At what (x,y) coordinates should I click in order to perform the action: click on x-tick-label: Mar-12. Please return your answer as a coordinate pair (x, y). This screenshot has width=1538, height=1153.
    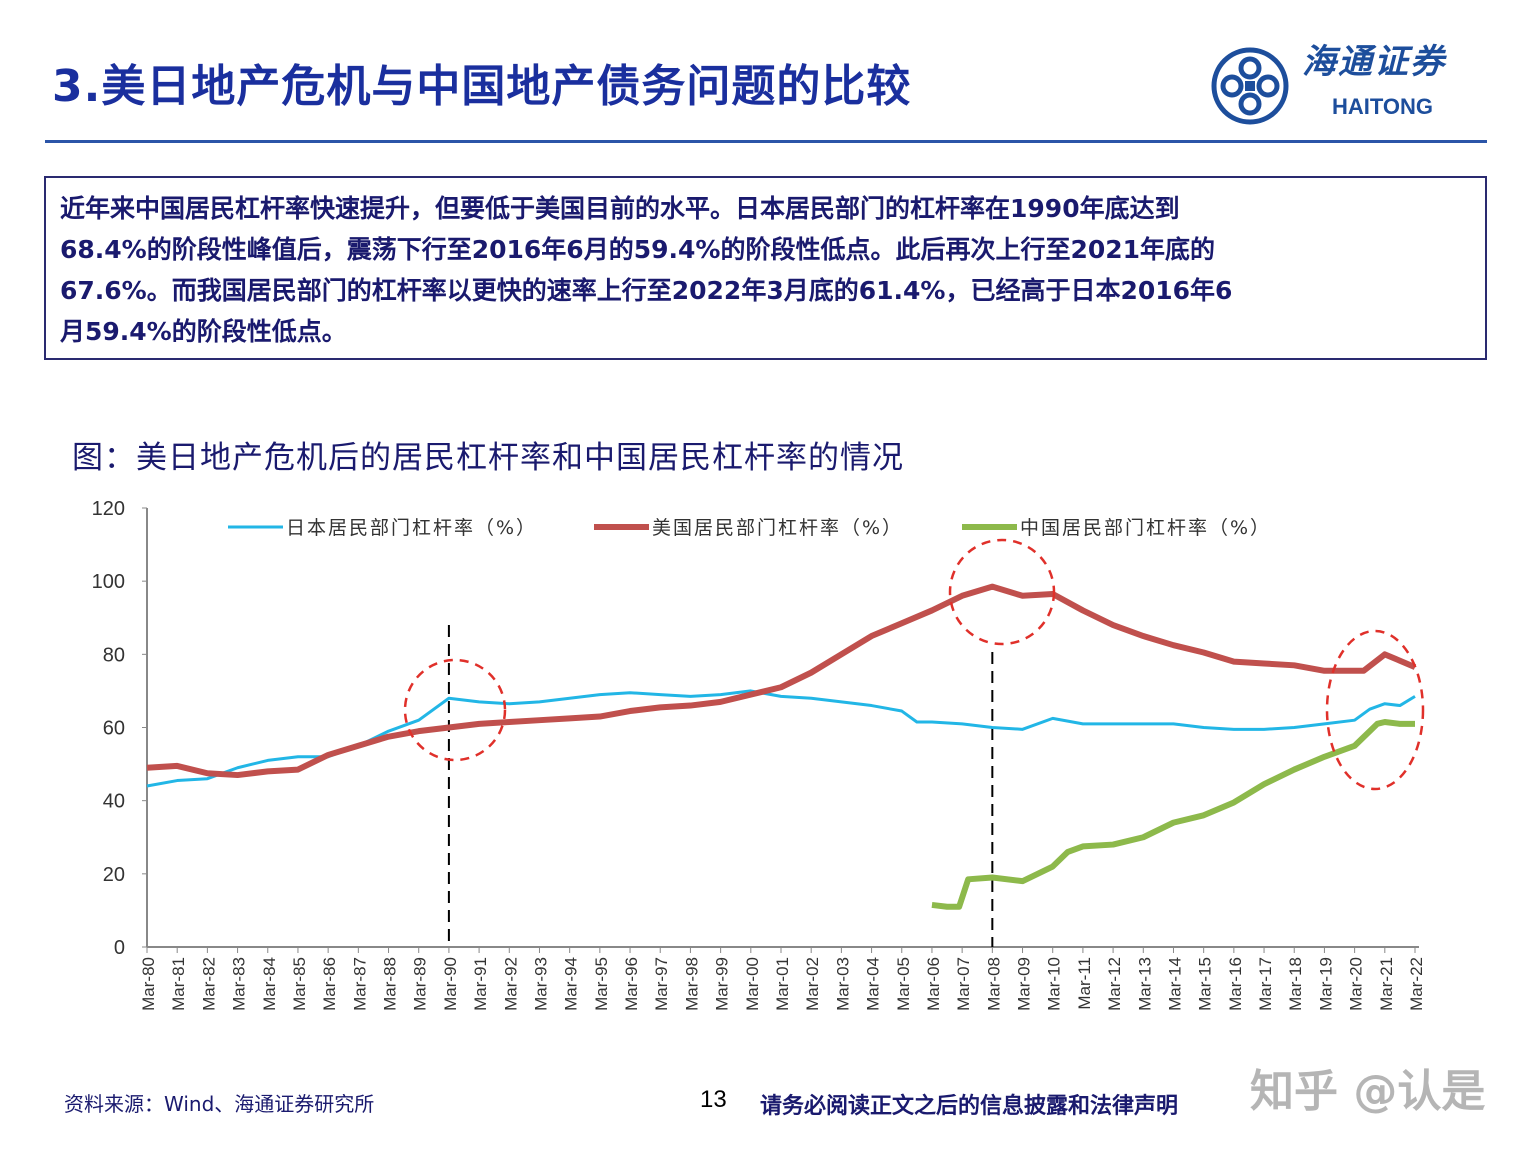
    Looking at the image, I should click on (1114, 984).